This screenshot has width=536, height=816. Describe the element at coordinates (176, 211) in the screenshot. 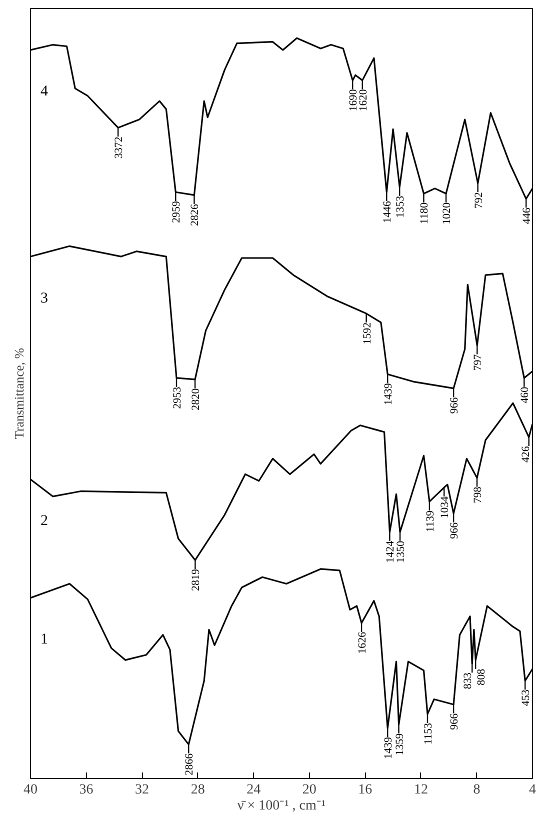

I see `annotation: 2959` at that location.